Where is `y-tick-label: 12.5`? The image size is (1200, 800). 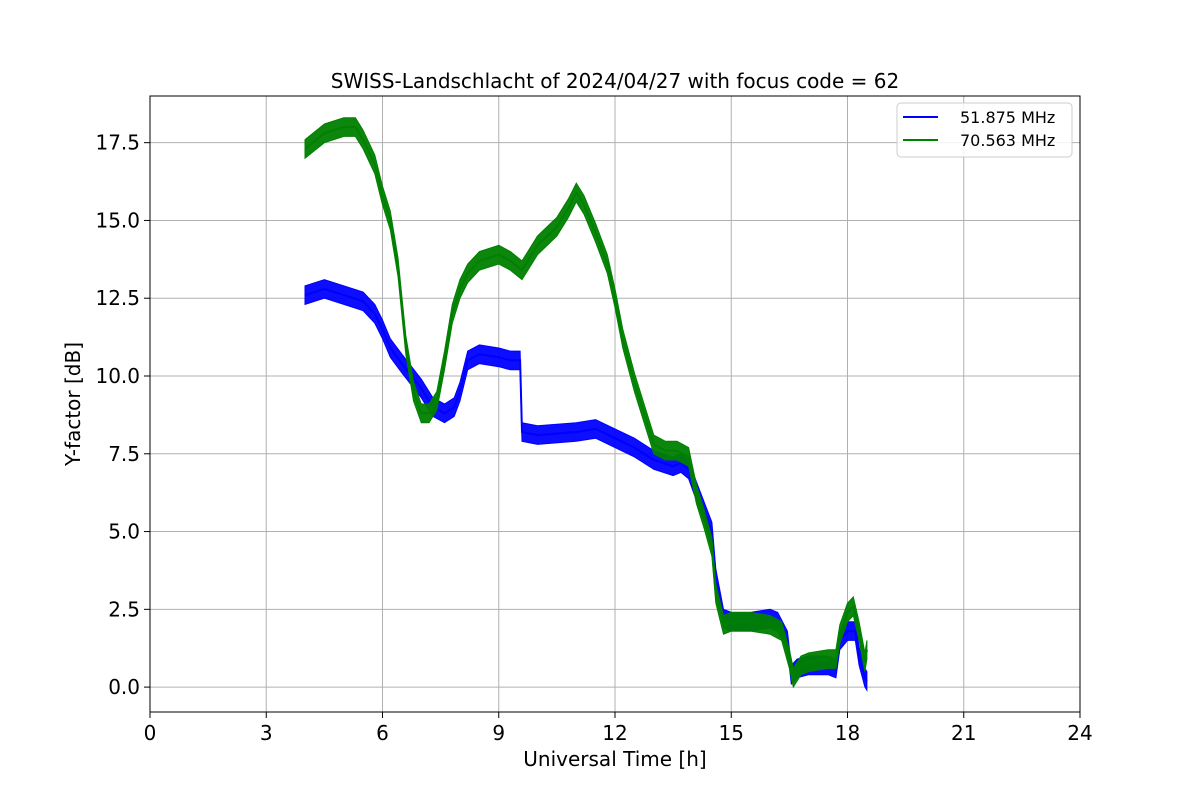
y-tick-label: 12.5 is located at coordinates (117, 298).